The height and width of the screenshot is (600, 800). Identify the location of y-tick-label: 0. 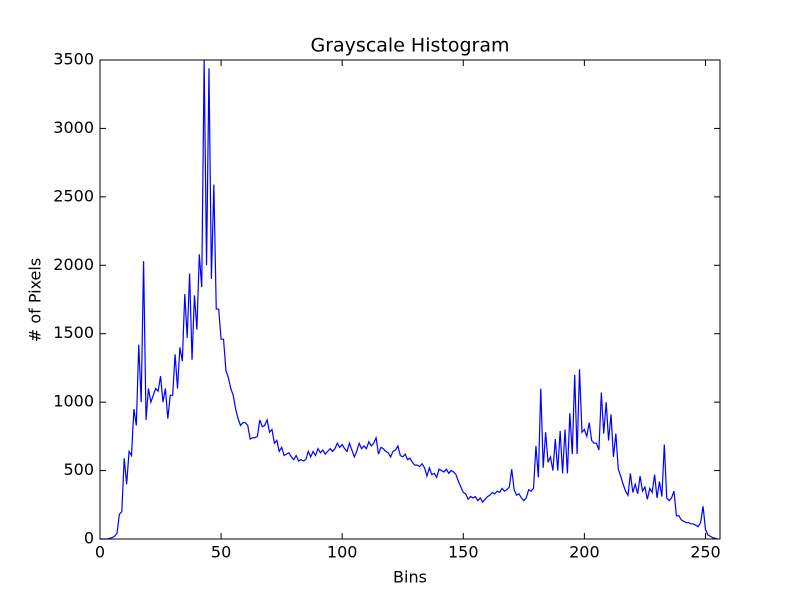
(89, 538).